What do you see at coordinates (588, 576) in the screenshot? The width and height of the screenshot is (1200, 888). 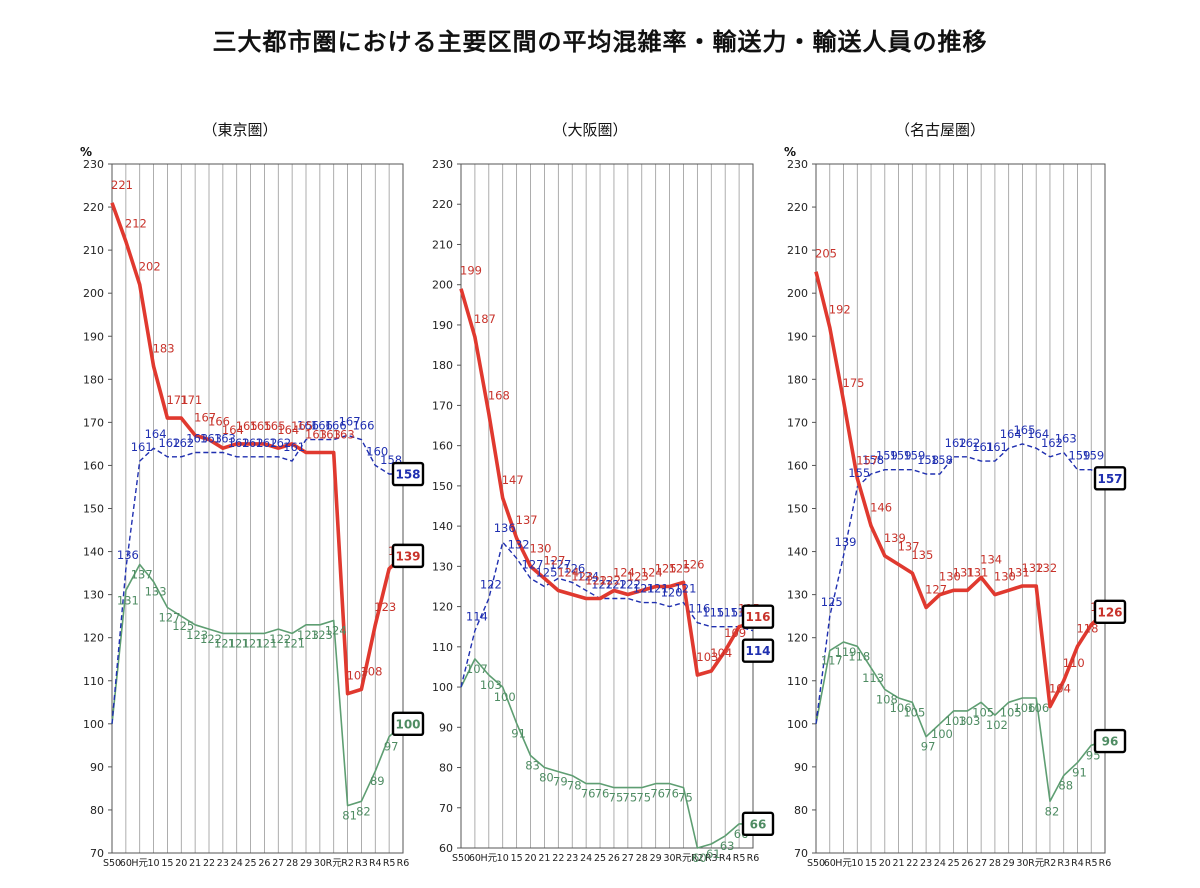 I see `data-label-capacity: 124` at bounding box center [588, 576].